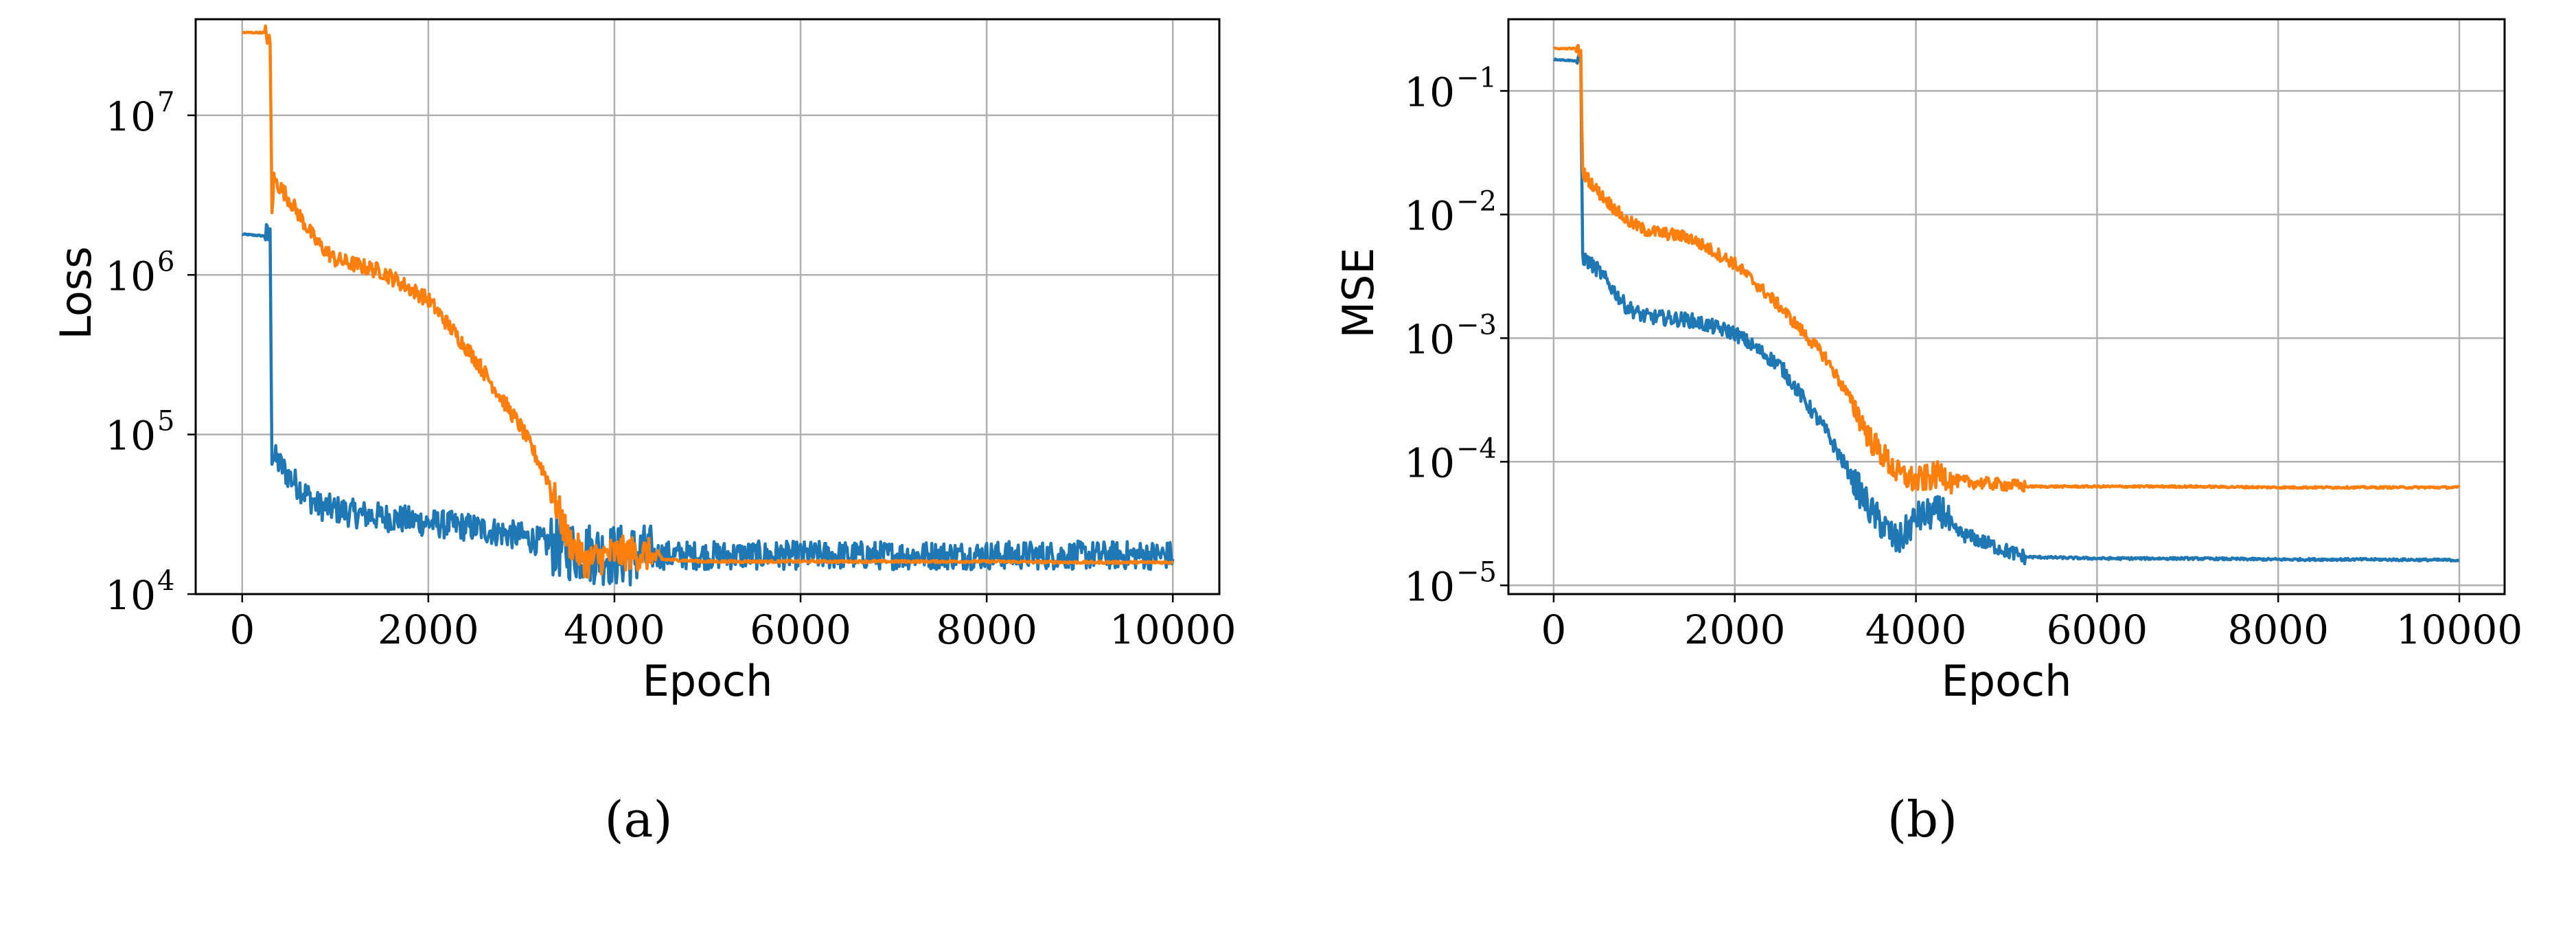 Image resolution: width=2576 pixels, height=932 pixels. I want to click on y-tick-exponent: 5, so click(165, 421).